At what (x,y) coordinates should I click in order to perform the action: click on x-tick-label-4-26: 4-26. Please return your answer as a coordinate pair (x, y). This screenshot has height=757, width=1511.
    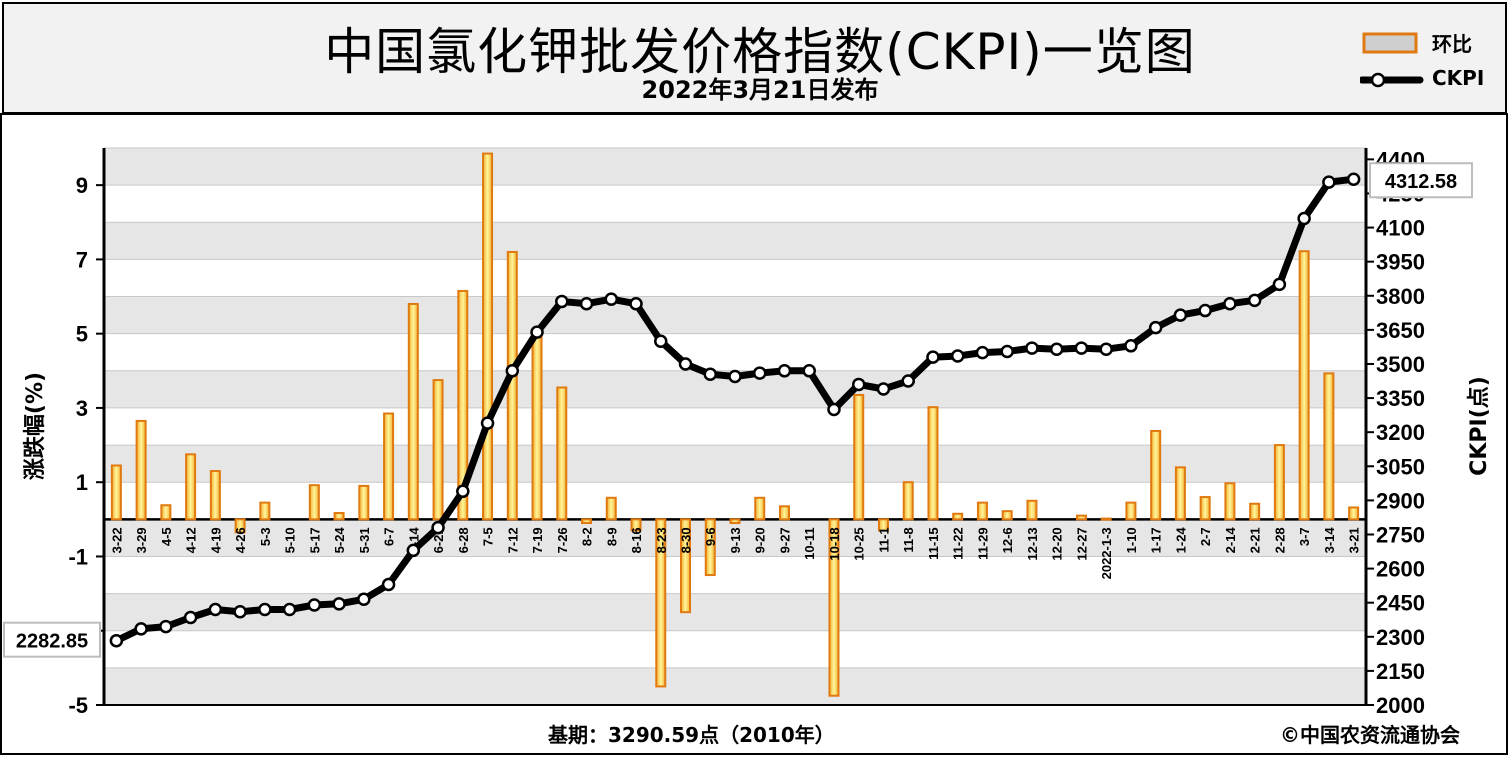
    Looking at the image, I should click on (240, 540).